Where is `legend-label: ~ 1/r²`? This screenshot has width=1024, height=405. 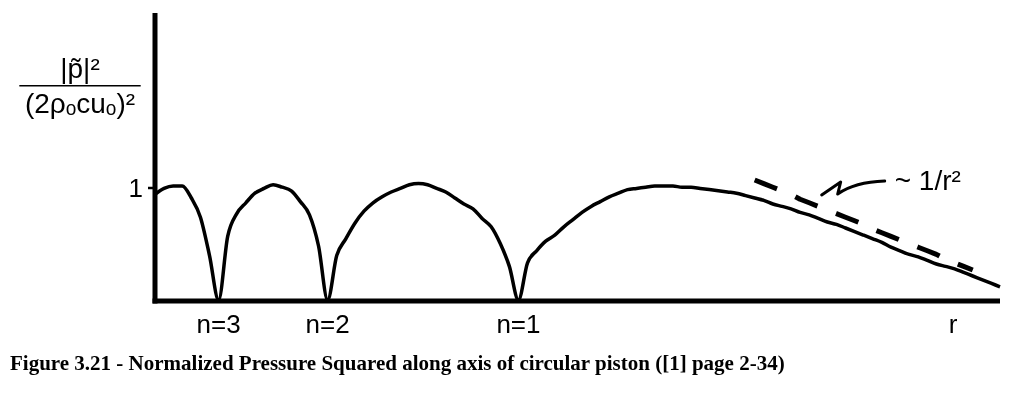 legend-label: ~ 1/r² is located at coordinates (927, 180).